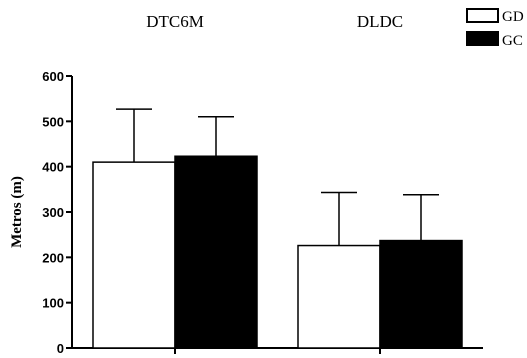 Image resolution: width=527 pixels, height=358 pixels. Describe the element at coordinates (53, 257) in the screenshot. I see `y-tick-label: 200` at that location.